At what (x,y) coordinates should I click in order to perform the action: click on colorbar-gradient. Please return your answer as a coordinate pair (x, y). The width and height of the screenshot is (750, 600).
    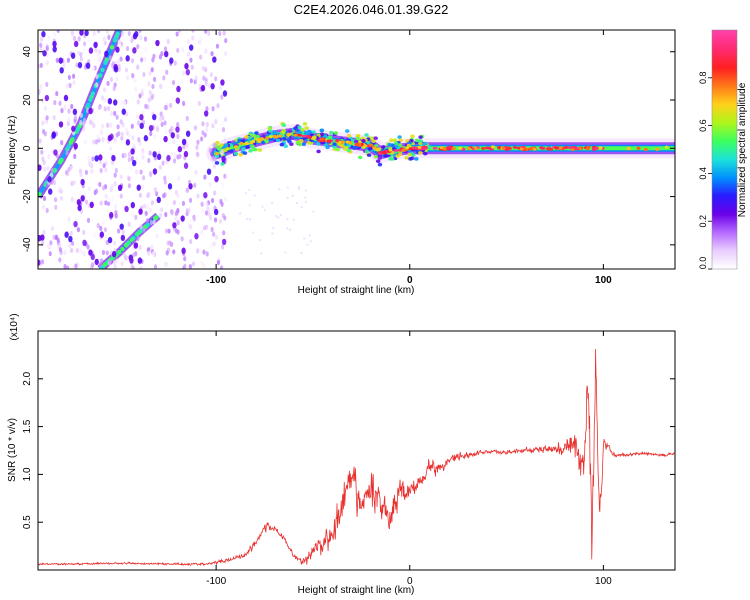
    Looking at the image, I should click on (724, 150).